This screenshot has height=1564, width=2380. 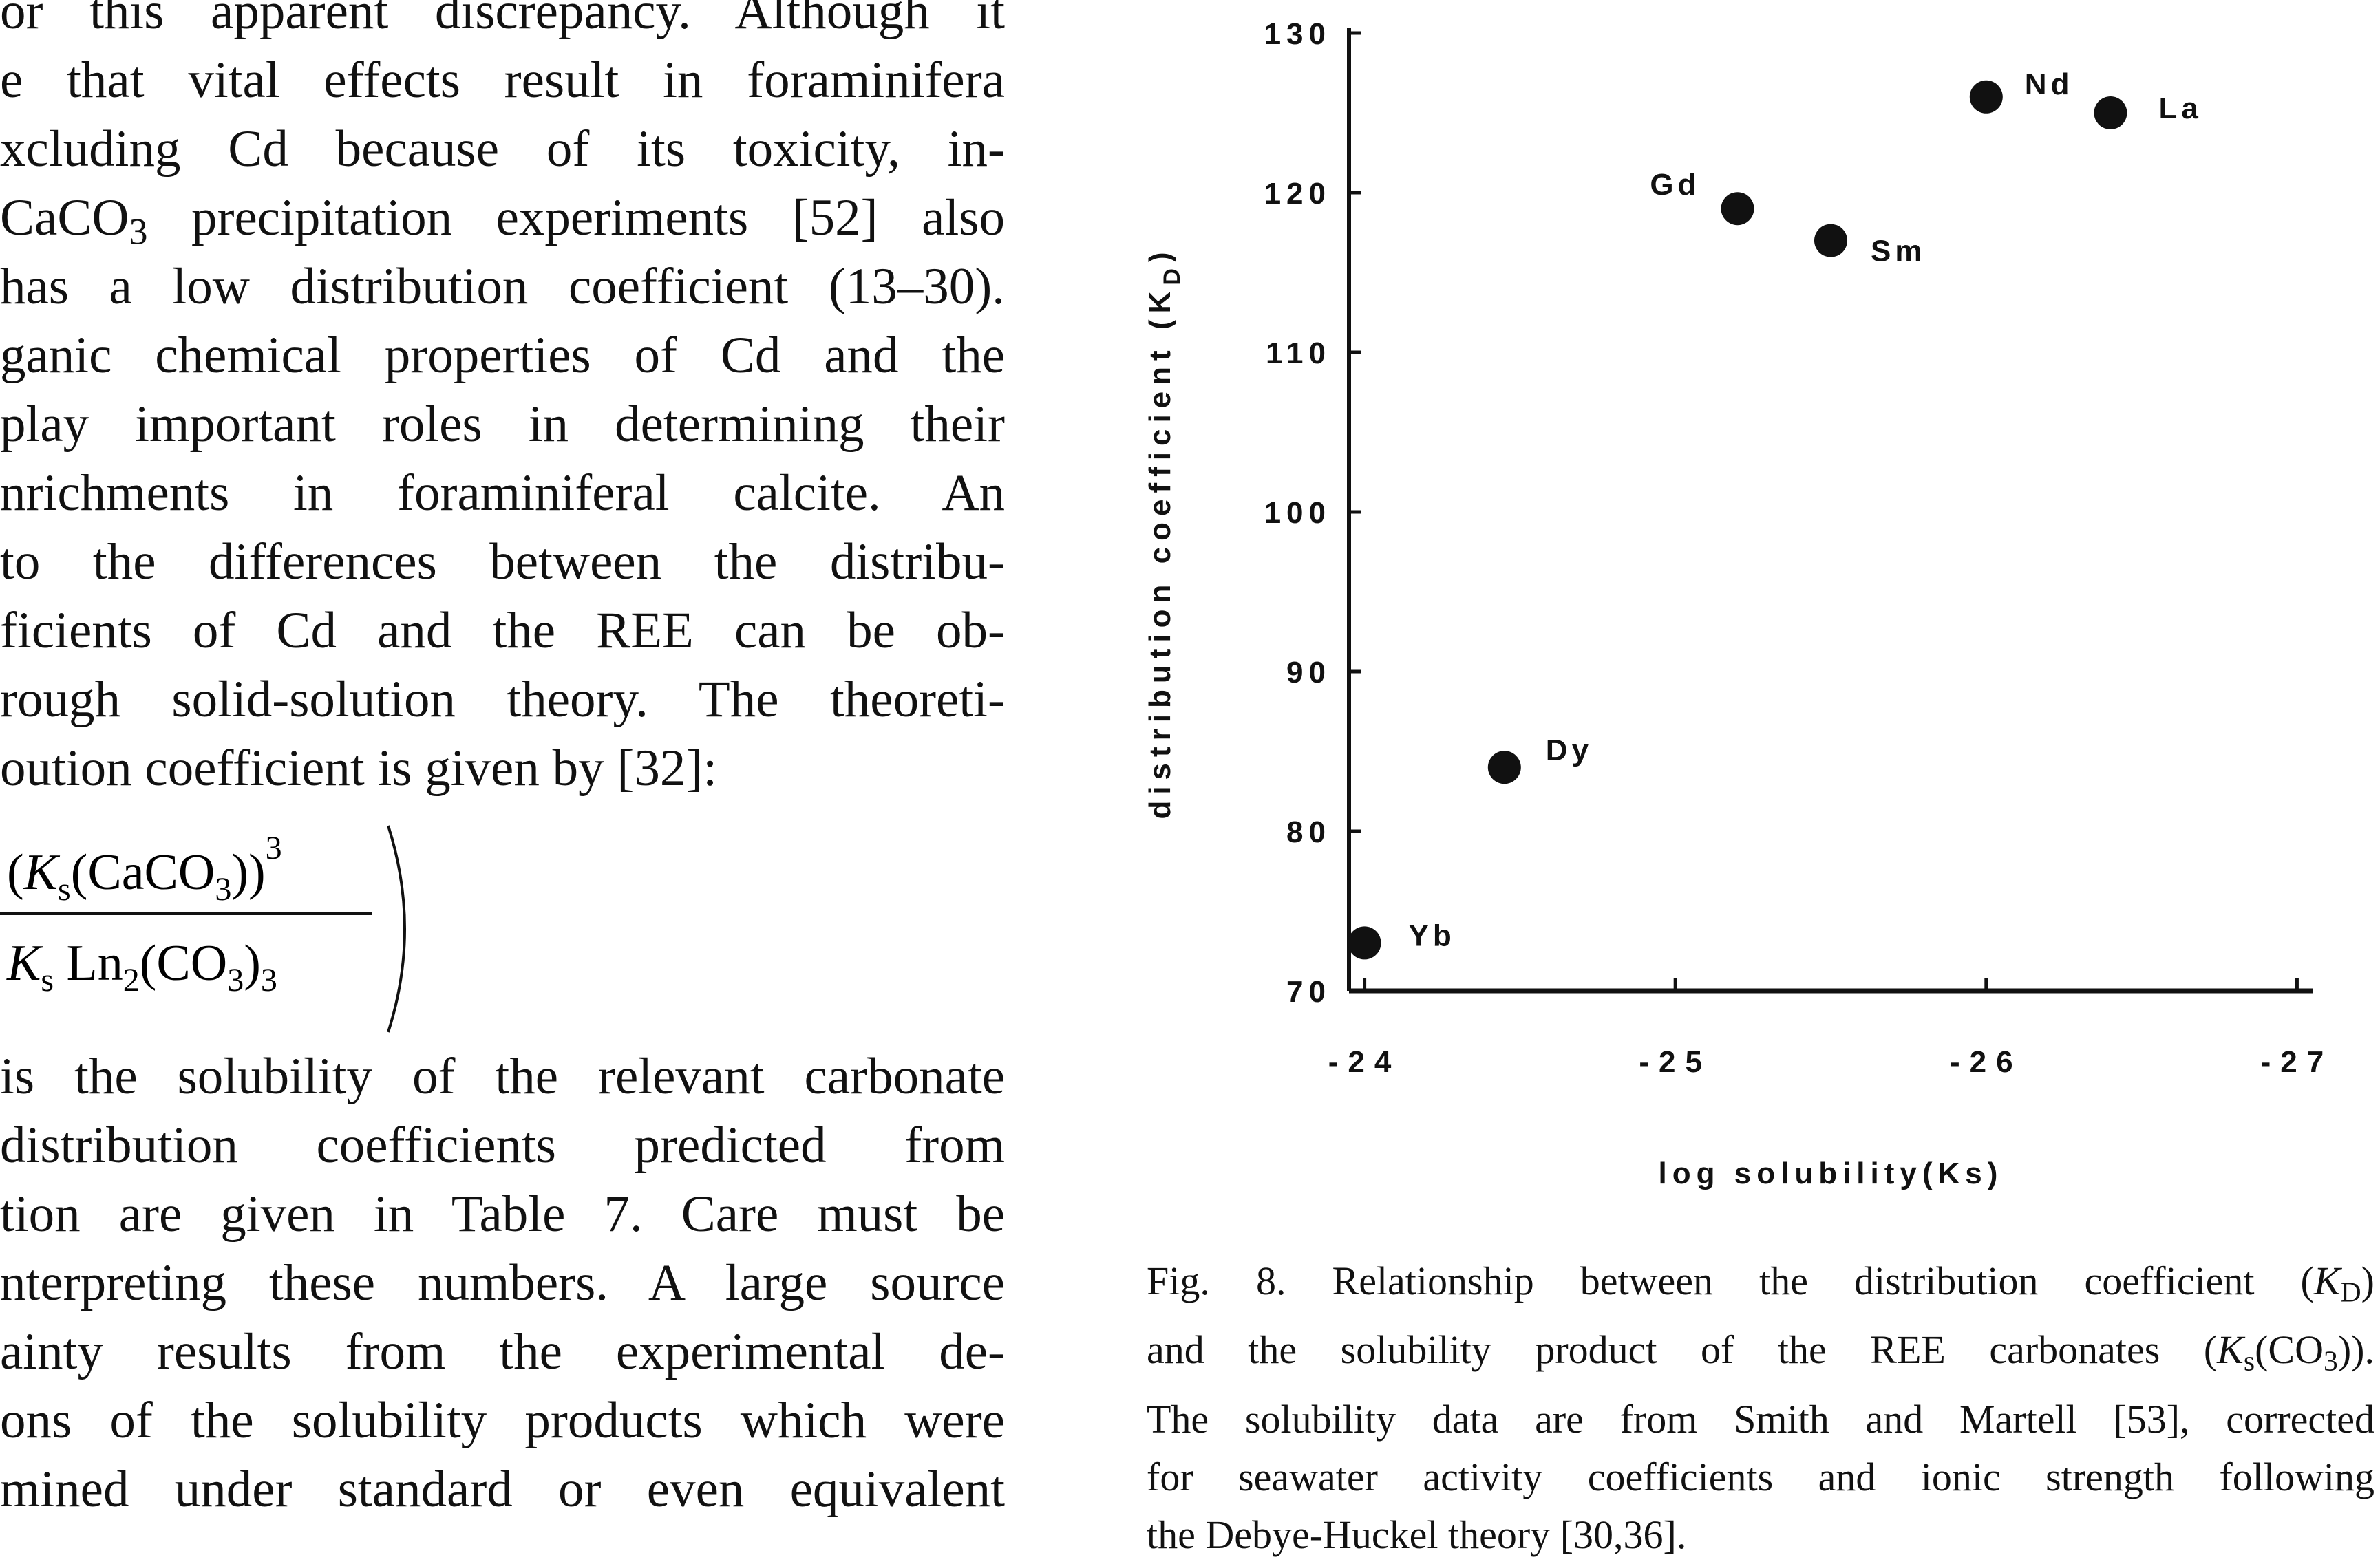 I want to click on caption-line-5: the Debye-Huckel theory [30,36]., so click(x=1417, y=1534).